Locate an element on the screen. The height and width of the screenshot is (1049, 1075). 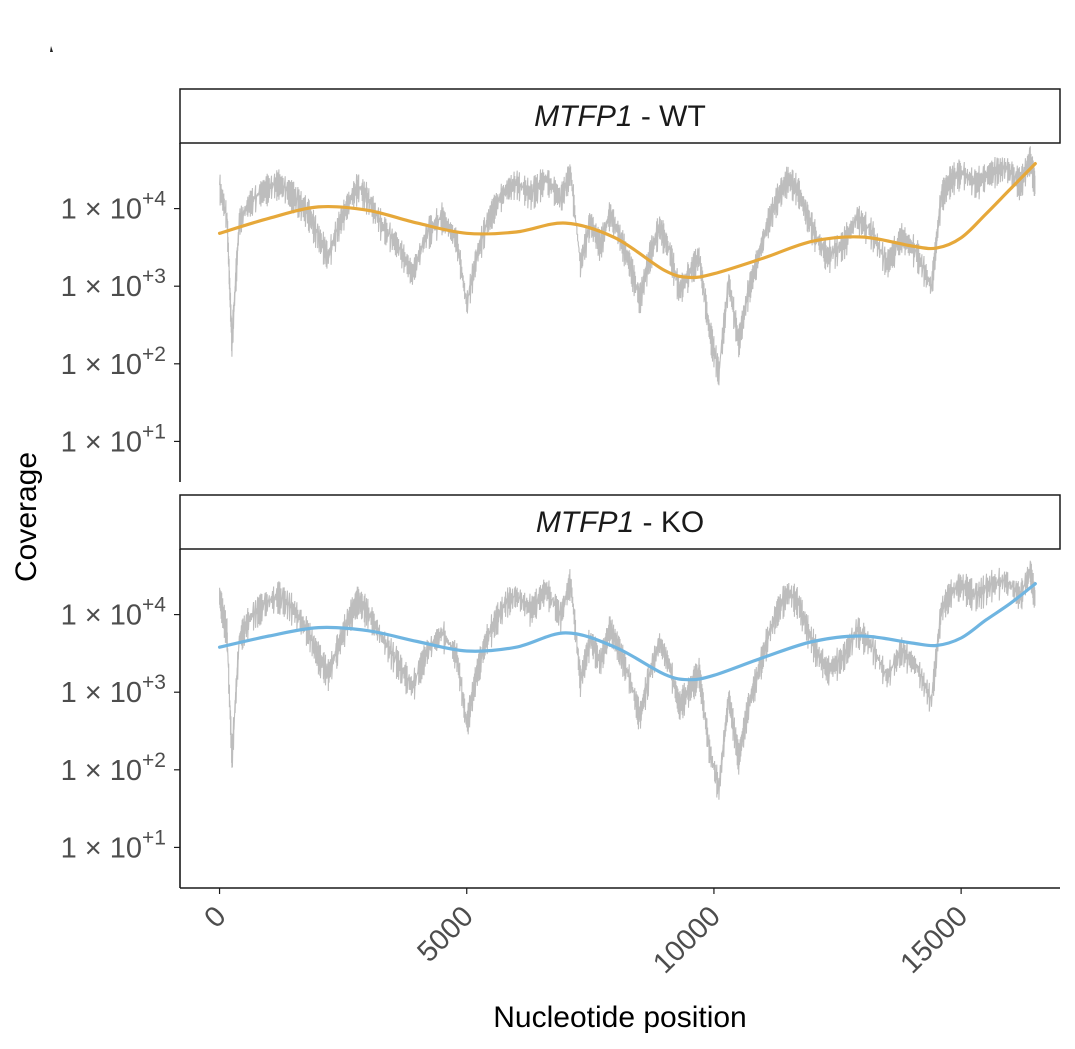
facet-strip-label: MTFP1 - KO is located at coordinates (620, 522).